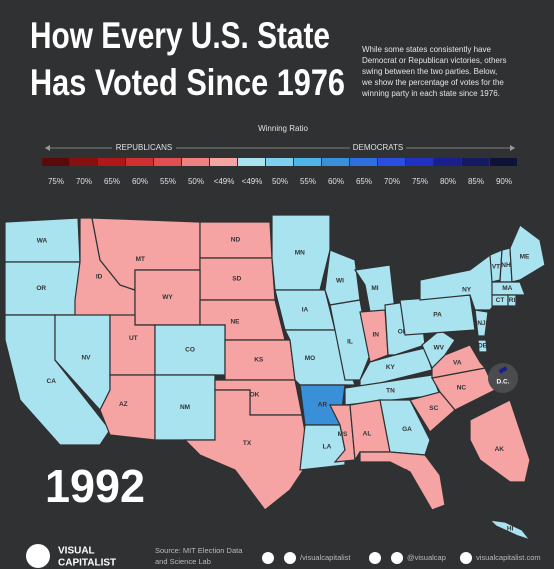 Image resolution: width=554 pixels, height=569 pixels. Describe the element at coordinates (325, 557) in the screenshot. I see `social: /visualcapitalist` at that location.